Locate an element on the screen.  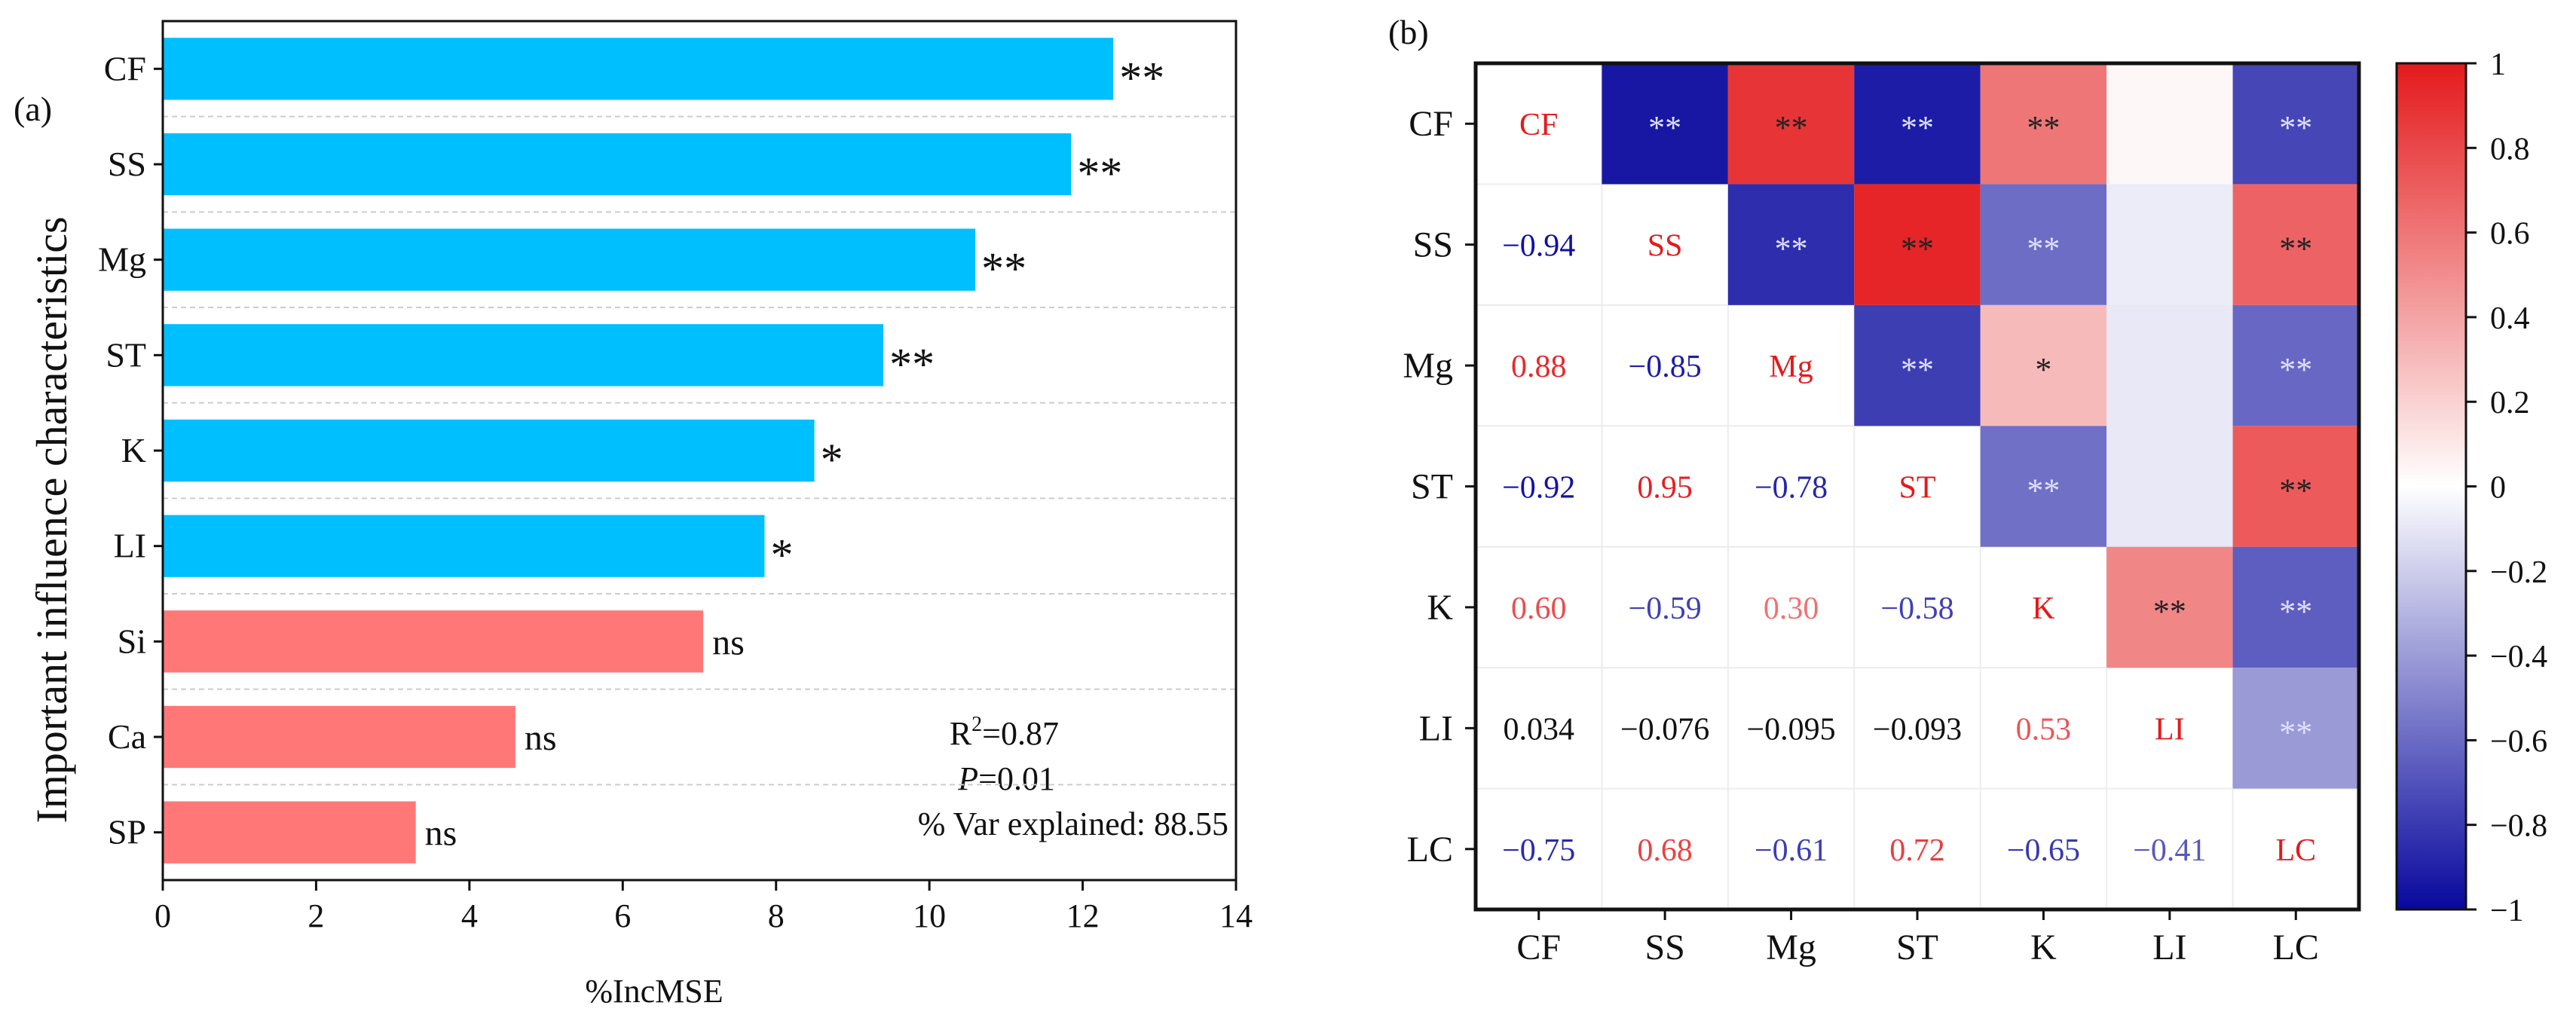
heatmap-cell-mg-lc is located at coordinates (2295, 365).